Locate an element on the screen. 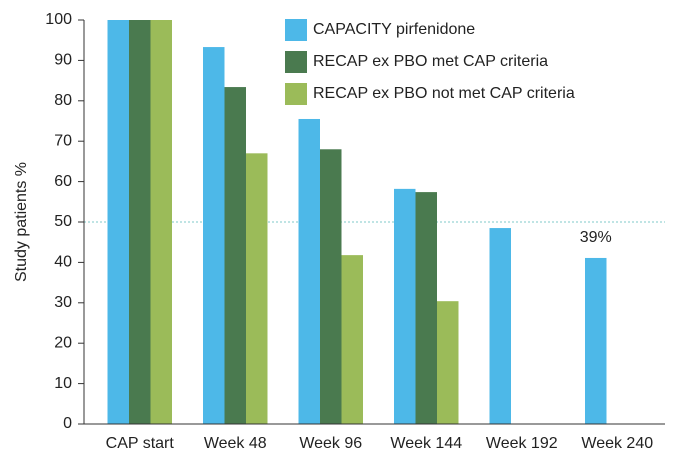  x-tick-label: Week 192 is located at coordinates (522, 443).